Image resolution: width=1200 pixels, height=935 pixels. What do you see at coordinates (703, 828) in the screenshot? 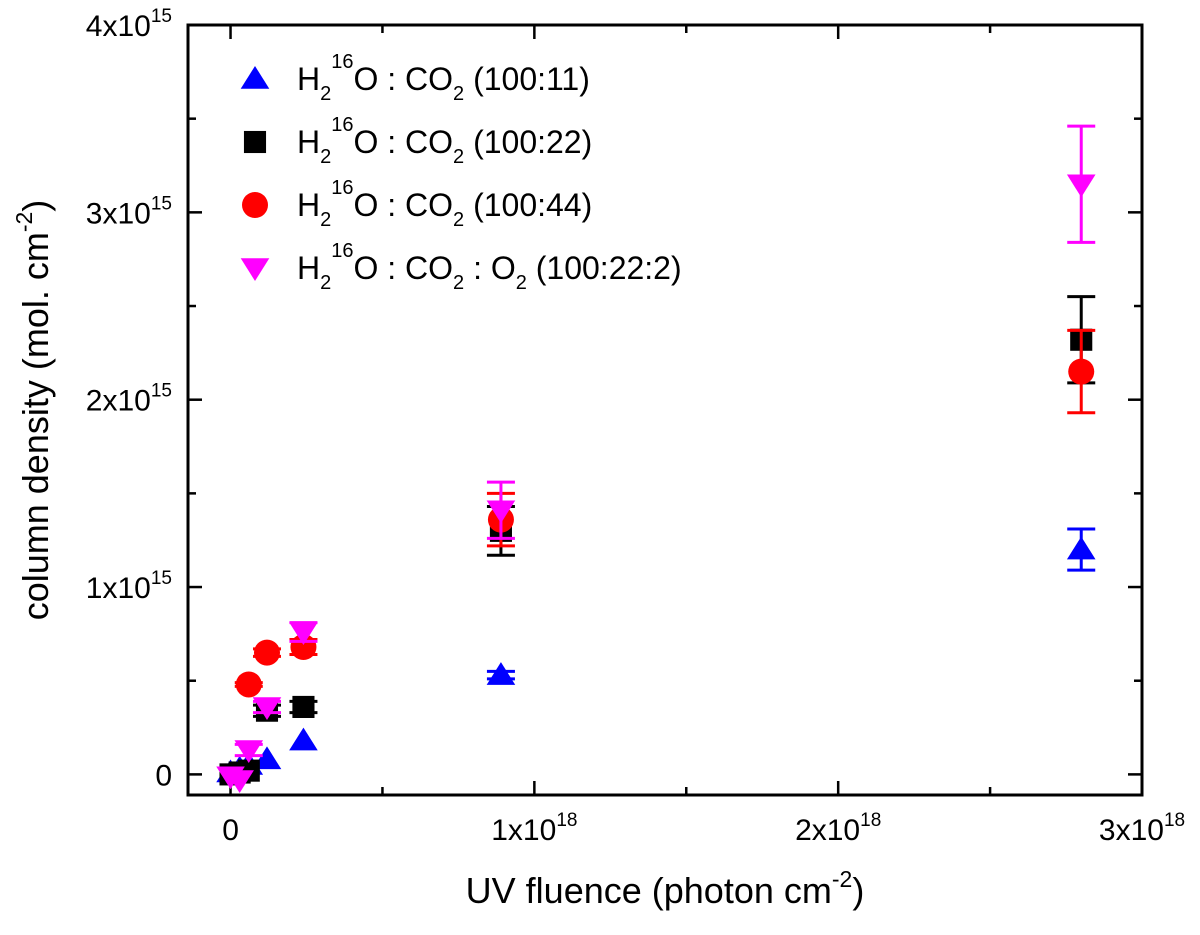
I see `x-tick-labels: 0 1x10¹⁸ 2x10¹⁸ 3x10¹⁸` at bounding box center [703, 828].